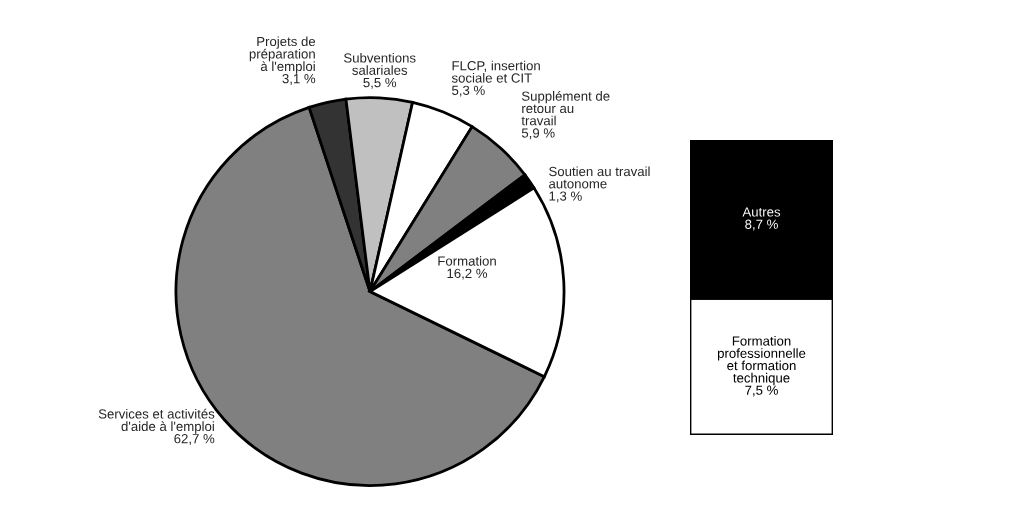  Describe the element at coordinates (495, 71) in the screenshot. I see `slice-label: FLCP, insertion sociale et CIT` at that location.